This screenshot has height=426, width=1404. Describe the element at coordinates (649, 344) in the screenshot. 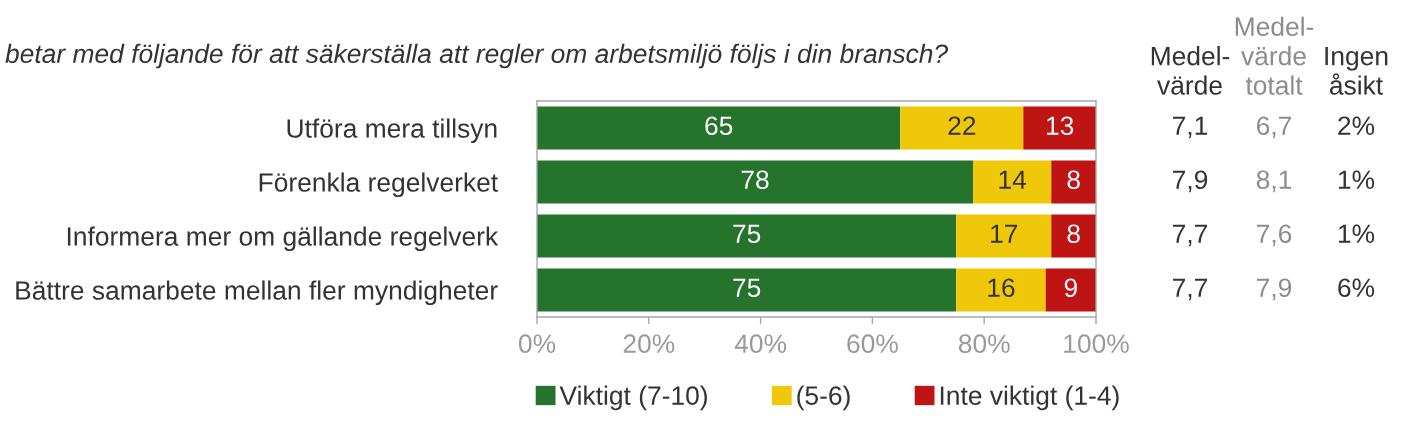

I see `x-tick-label: 20%` at that location.